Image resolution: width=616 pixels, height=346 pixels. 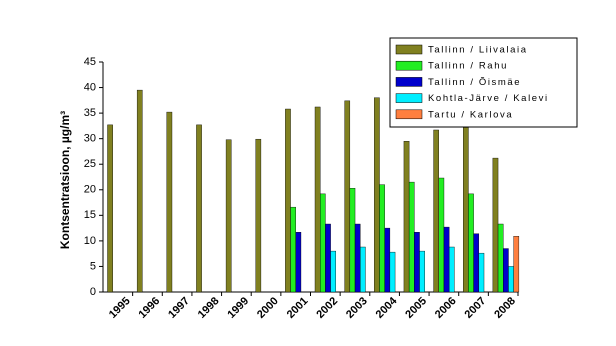 What do you see at coordinates (90, 215) in the screenshot?
I see `y-tick-label: 15` at bounding box center [90, 215].